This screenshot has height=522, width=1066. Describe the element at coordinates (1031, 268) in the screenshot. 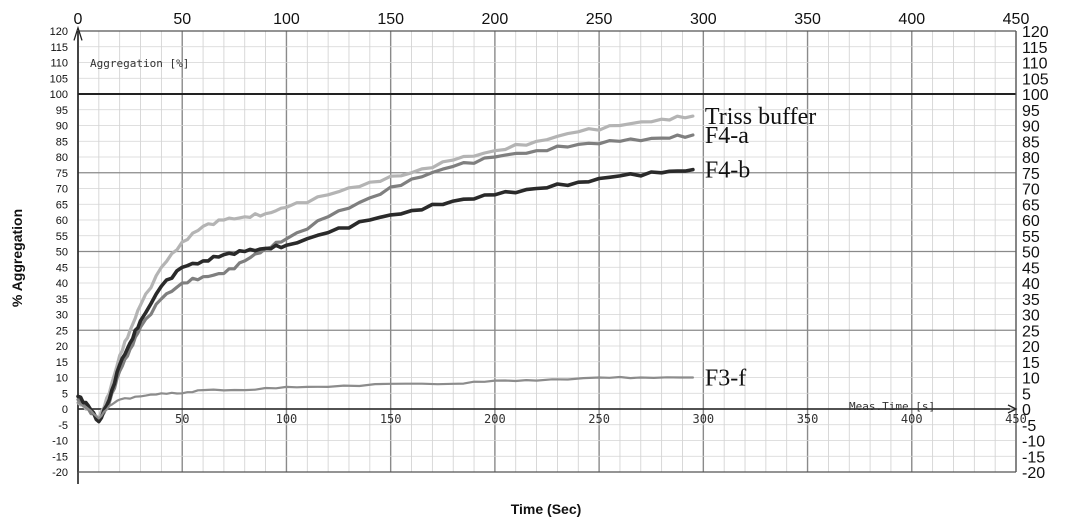

I see `right-y-tick-label: 45` at that location.